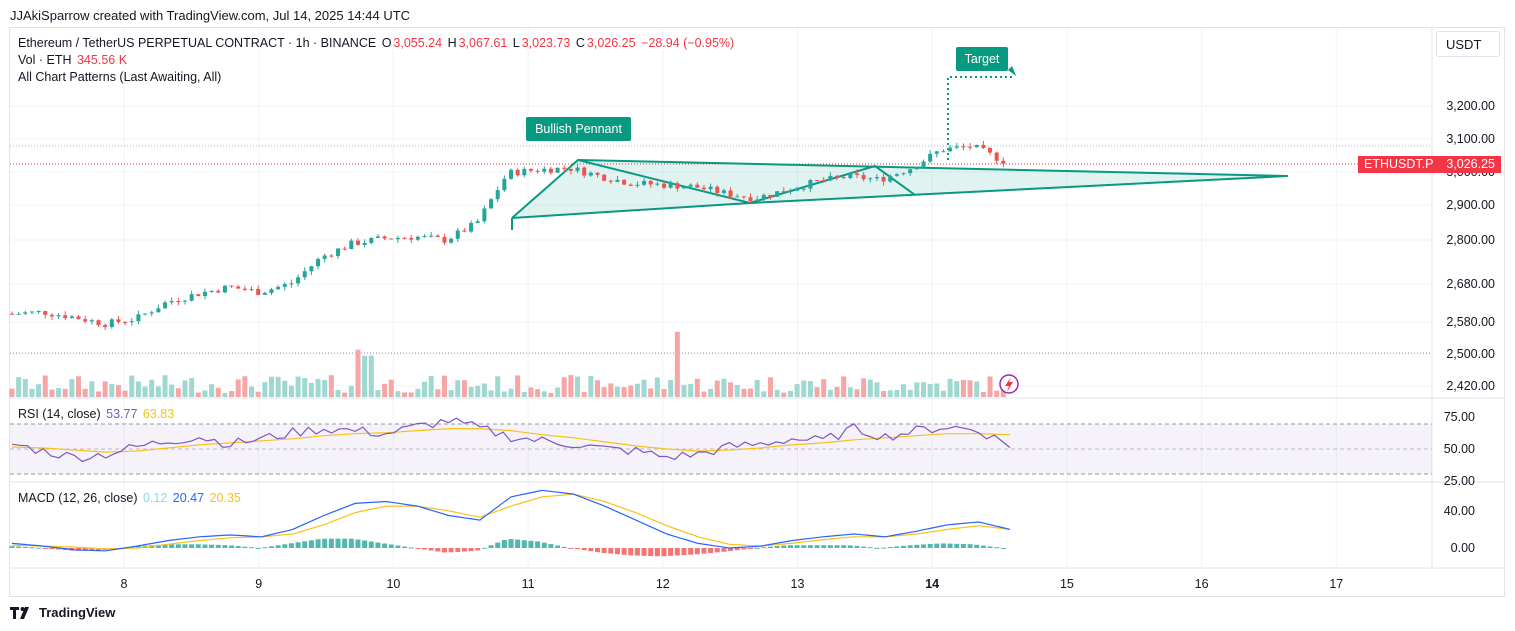  Describe the element at coordinates (158, 414) in the screenshot. I see `rsi-ma-value: 63.83` at that location.